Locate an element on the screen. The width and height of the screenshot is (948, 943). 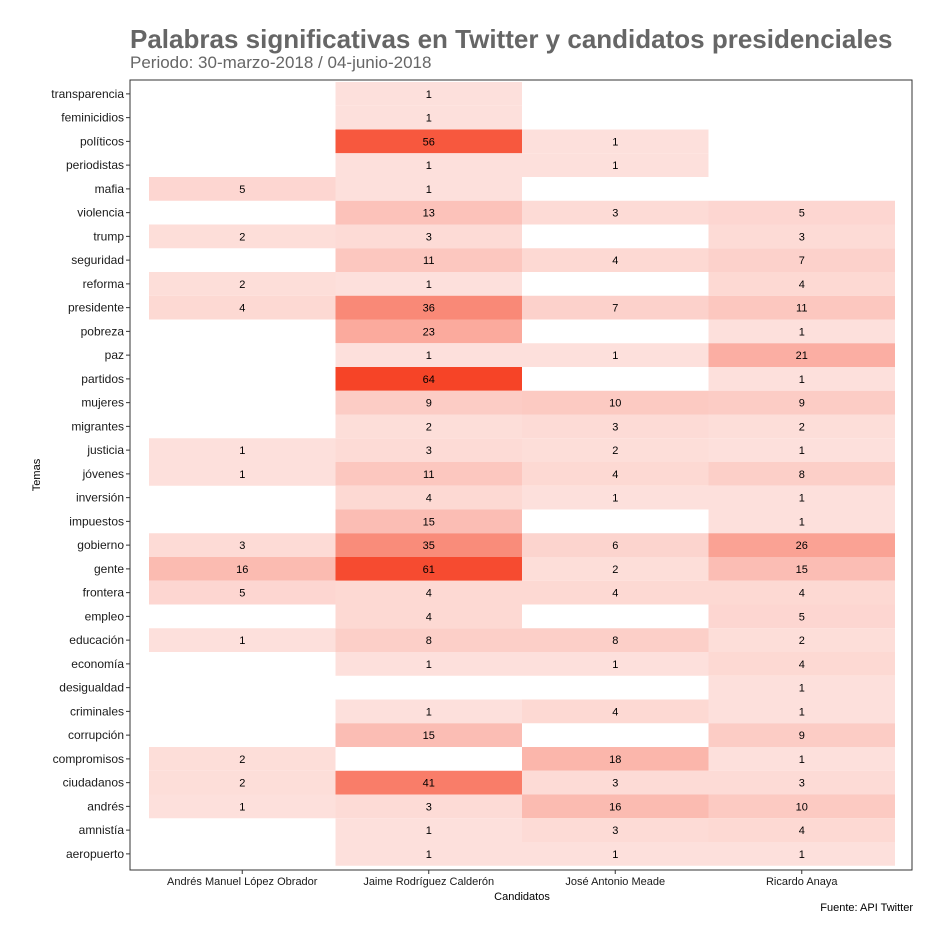
cell-value-label: 7 is located at coordinates (802, 261).